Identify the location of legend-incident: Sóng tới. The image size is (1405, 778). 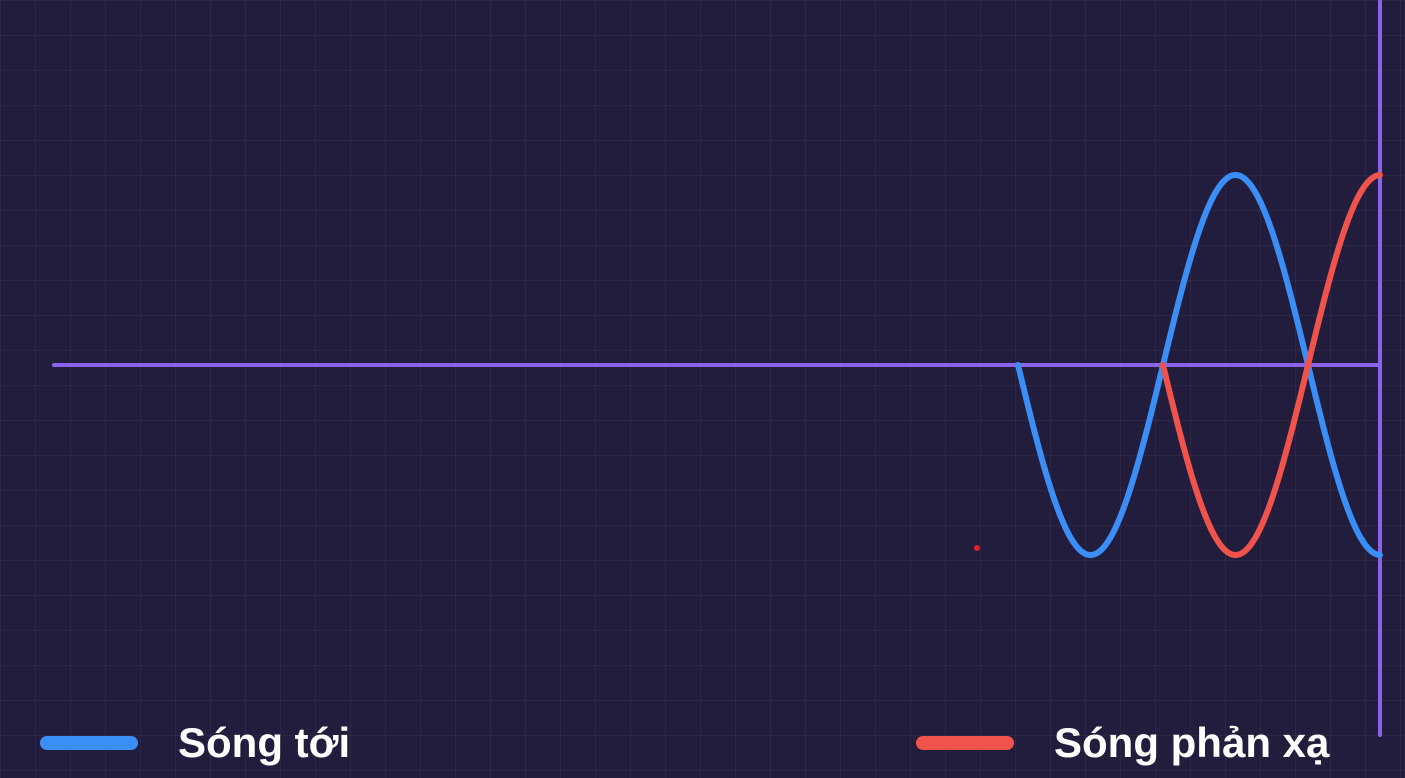
(195, 743).